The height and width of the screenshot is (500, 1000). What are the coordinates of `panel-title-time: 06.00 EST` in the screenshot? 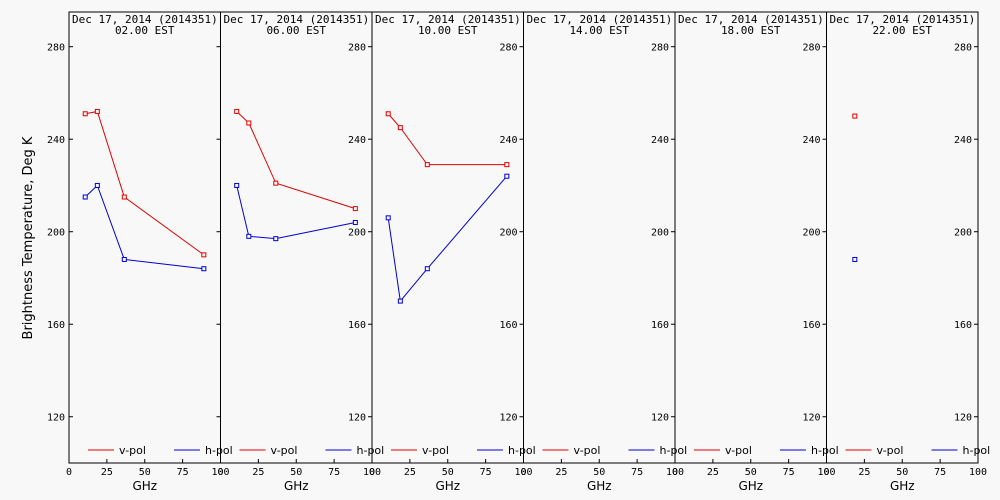 It's located at (296, 30).